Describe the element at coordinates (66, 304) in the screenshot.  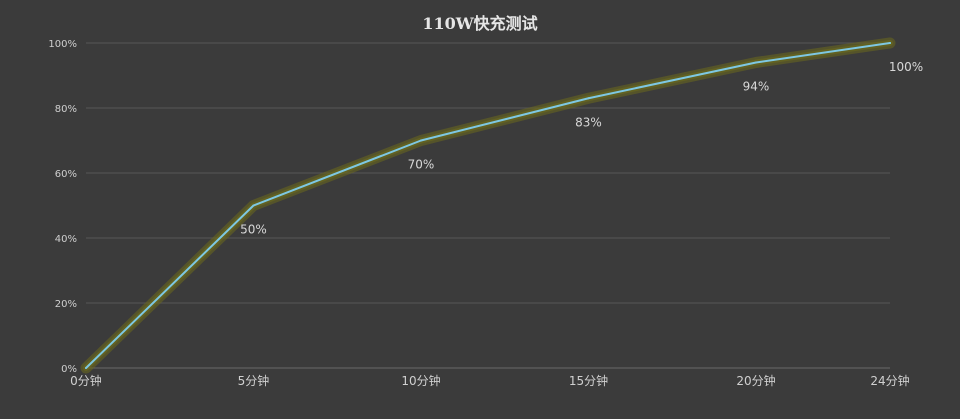
I see `y-tick-label: 20%` at that location.